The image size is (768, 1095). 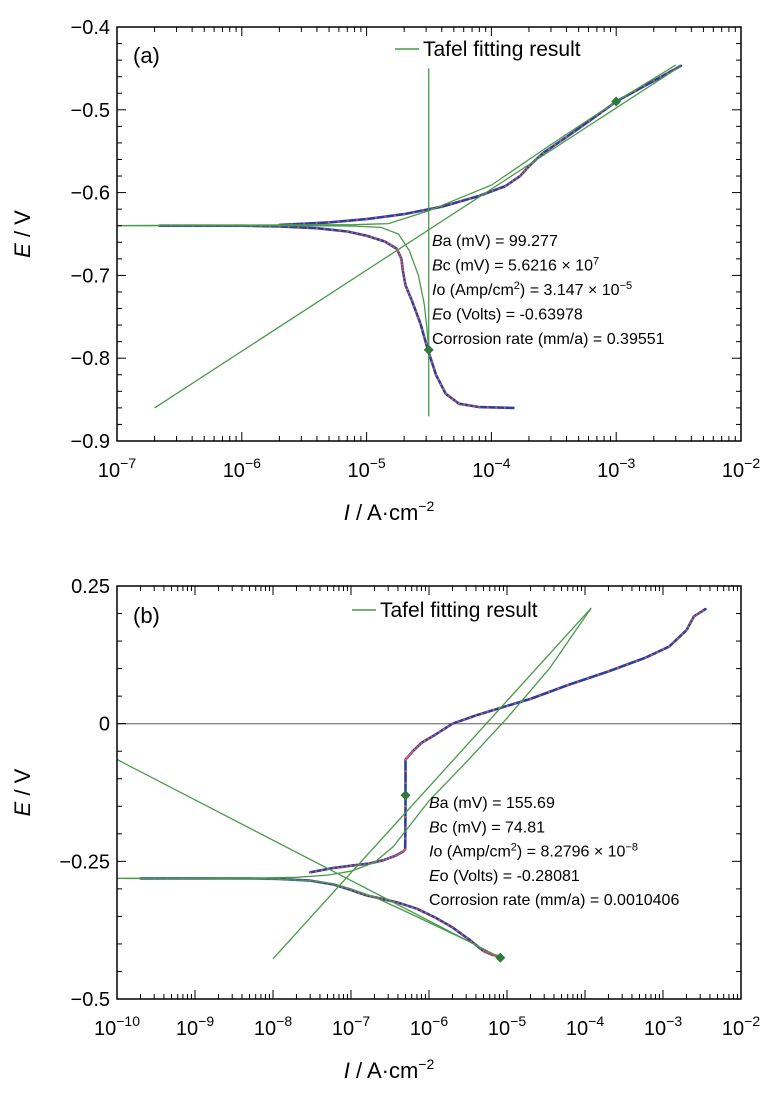 What do you see at coordinates (502, 49) in the screenshot?
I see `legend-label: Tafel fitting result` at bounding box center [502, 49].